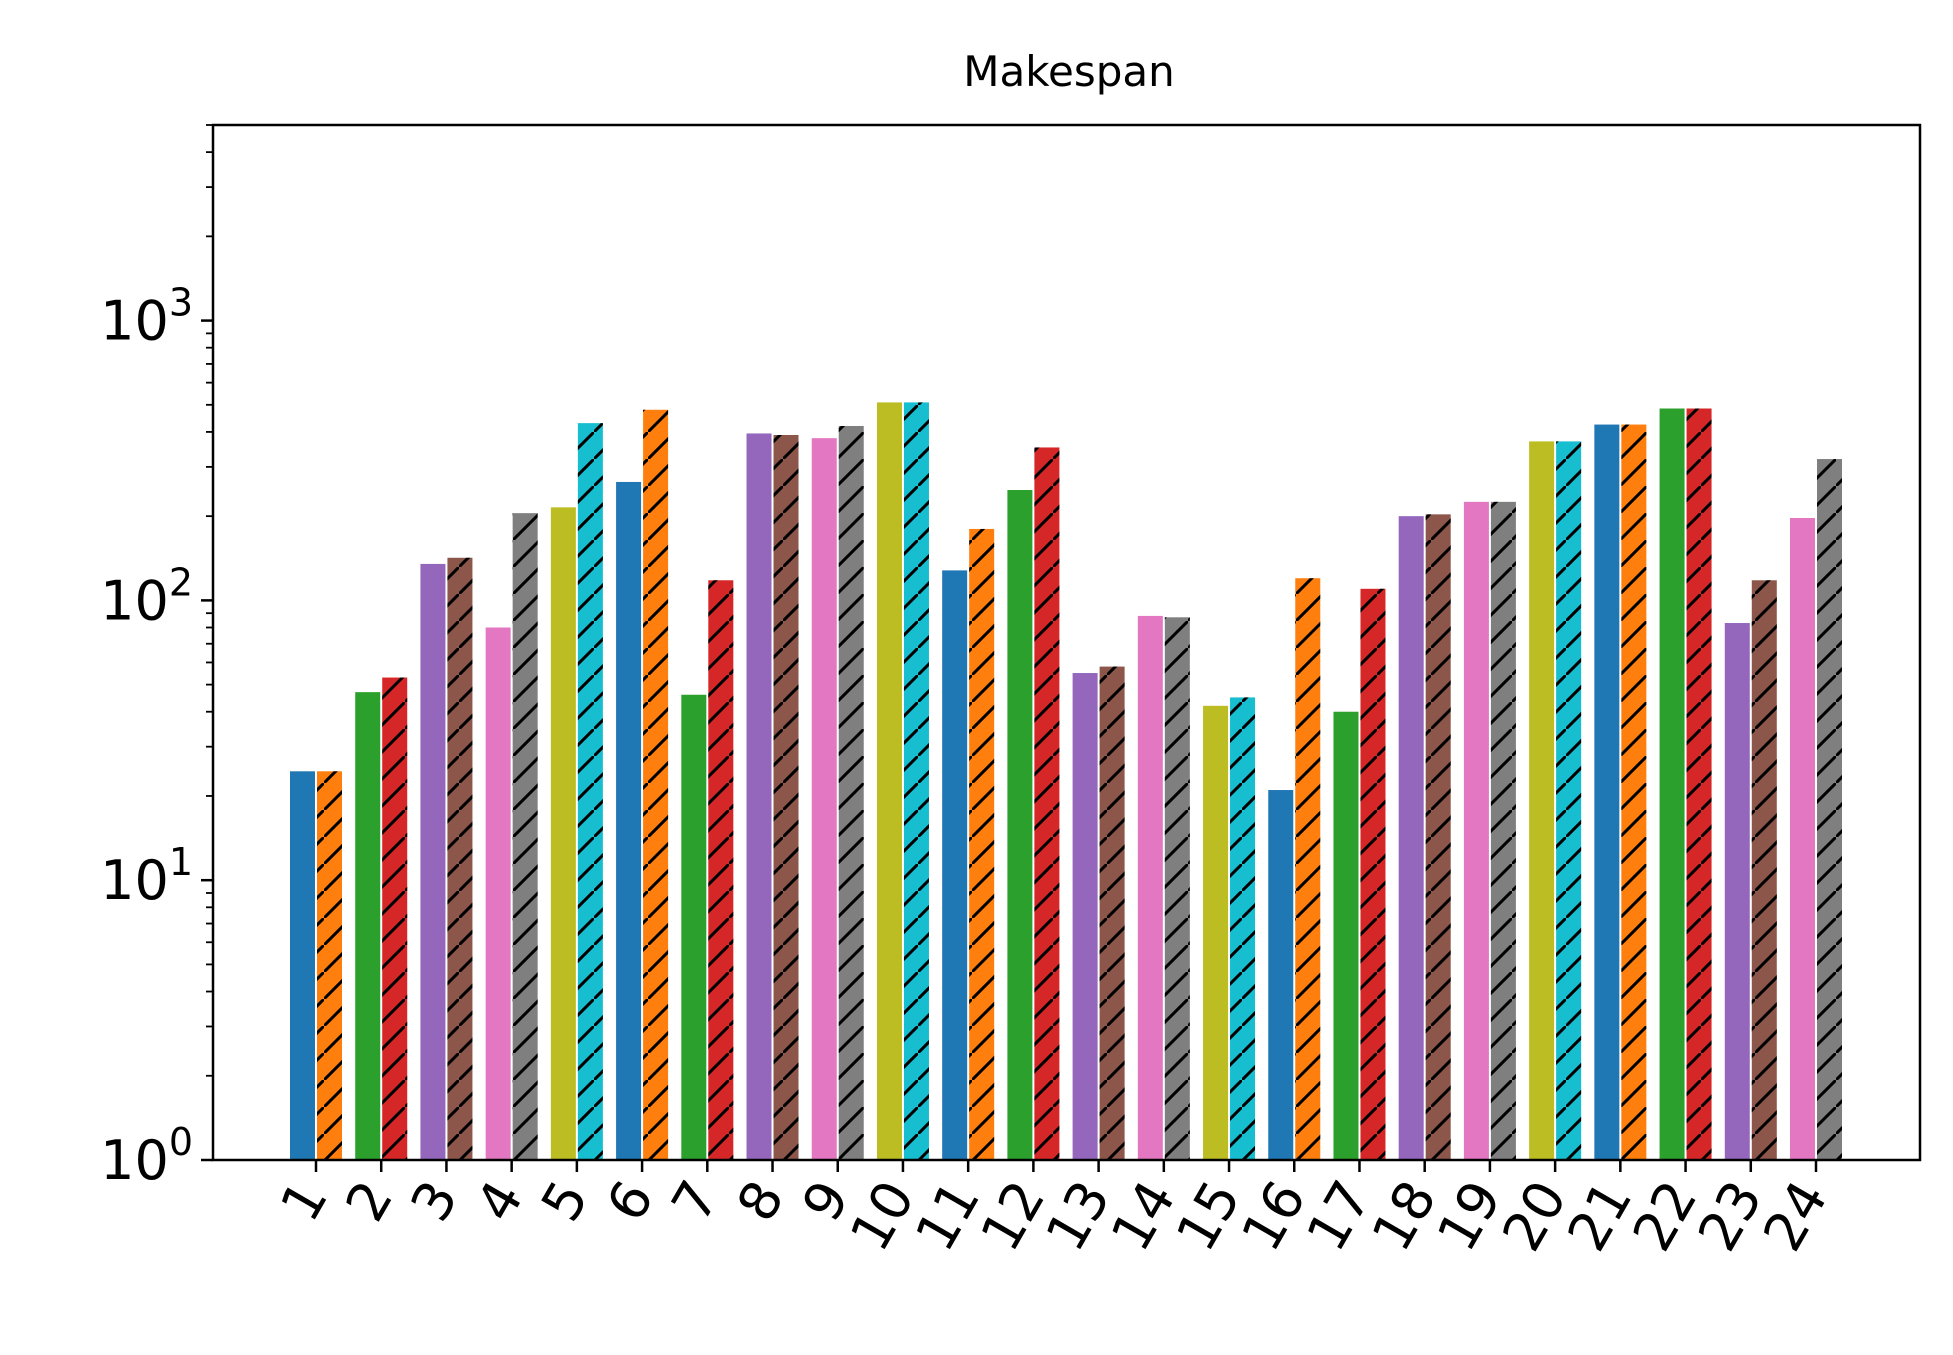 The width and height of the screenshot is (1953, 1355). What do you see at coordinates (146, 1156) in the screenshot?
I see `y-tick-label: 10⁰` at bounding box center [146, 1156].